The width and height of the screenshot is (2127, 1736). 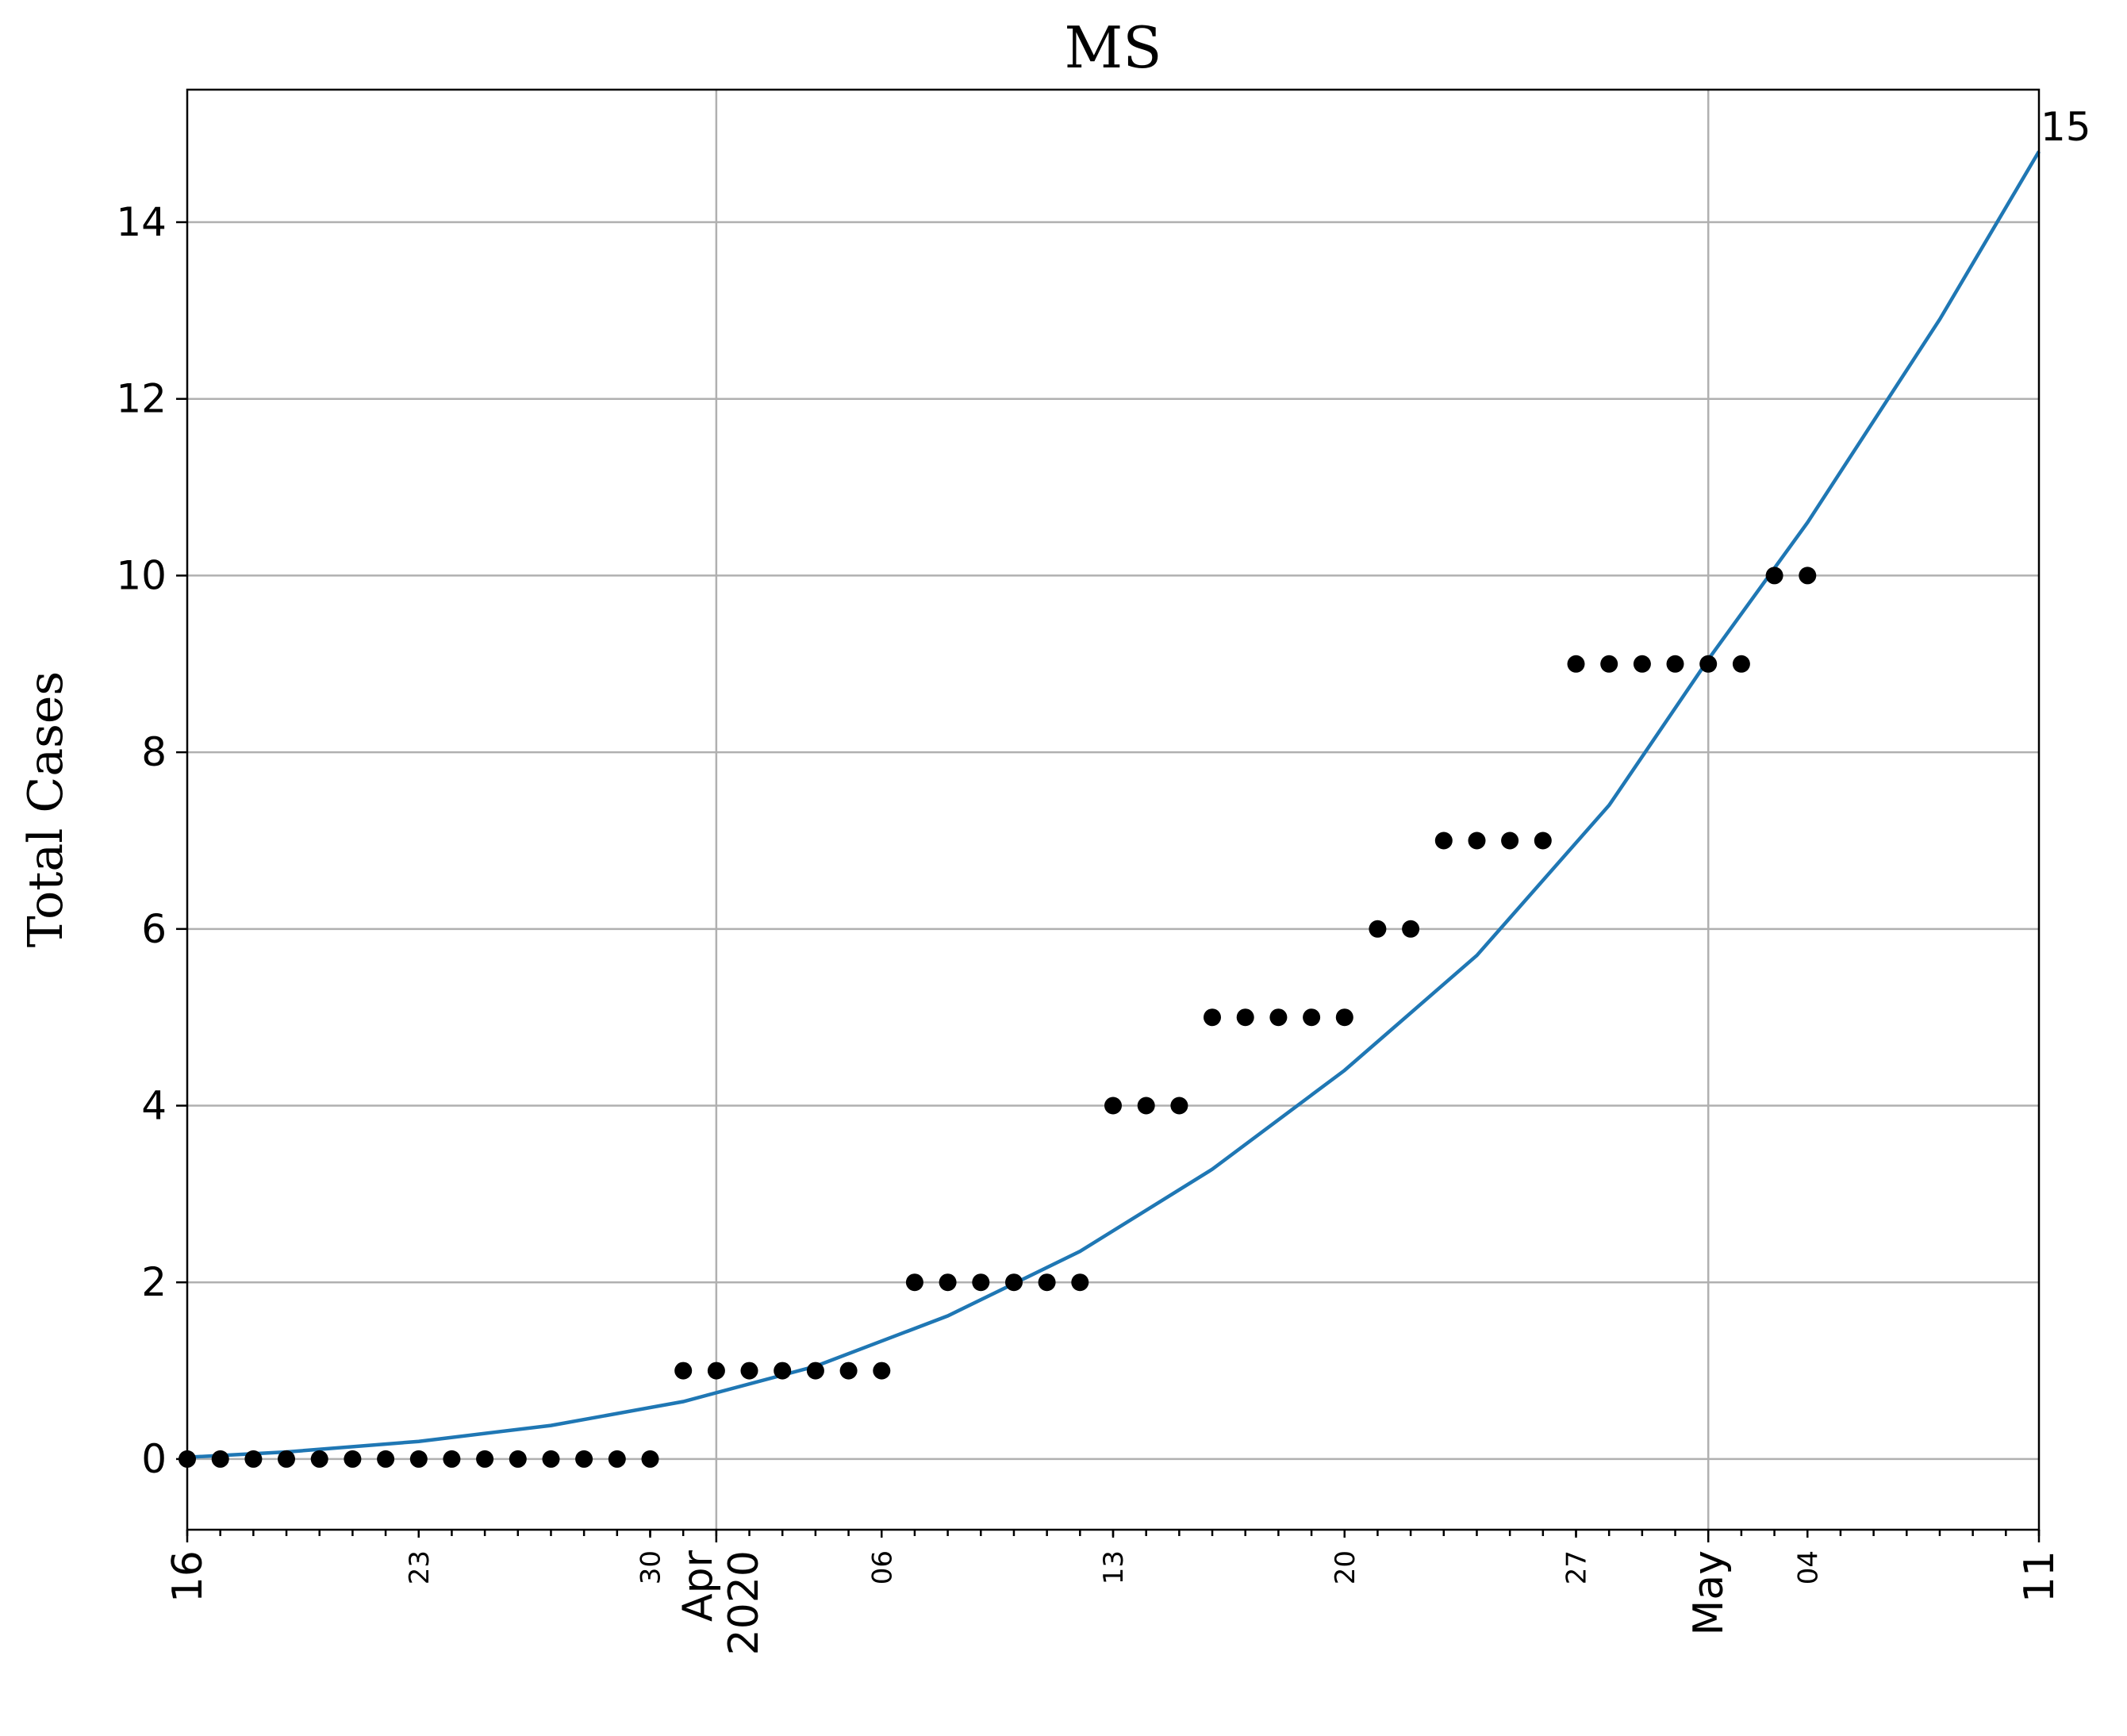 I want to click on y-axis-ticks: 0 2 4 6 8 10 12 14, so click(x=151, y=840).